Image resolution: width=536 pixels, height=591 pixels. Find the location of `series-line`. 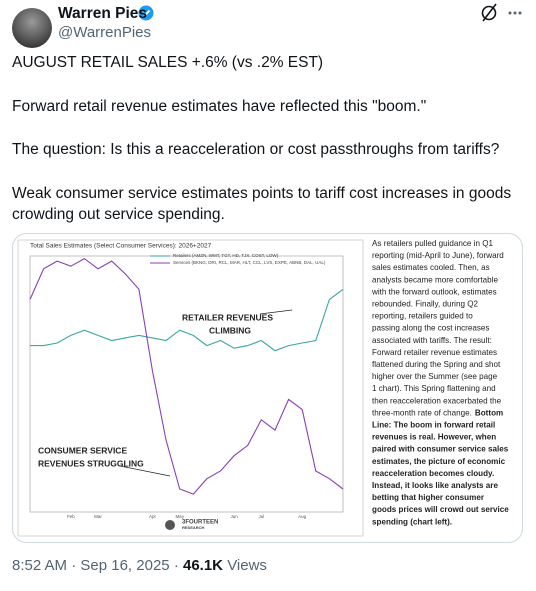

series-line is located at coordinates (187, 320).